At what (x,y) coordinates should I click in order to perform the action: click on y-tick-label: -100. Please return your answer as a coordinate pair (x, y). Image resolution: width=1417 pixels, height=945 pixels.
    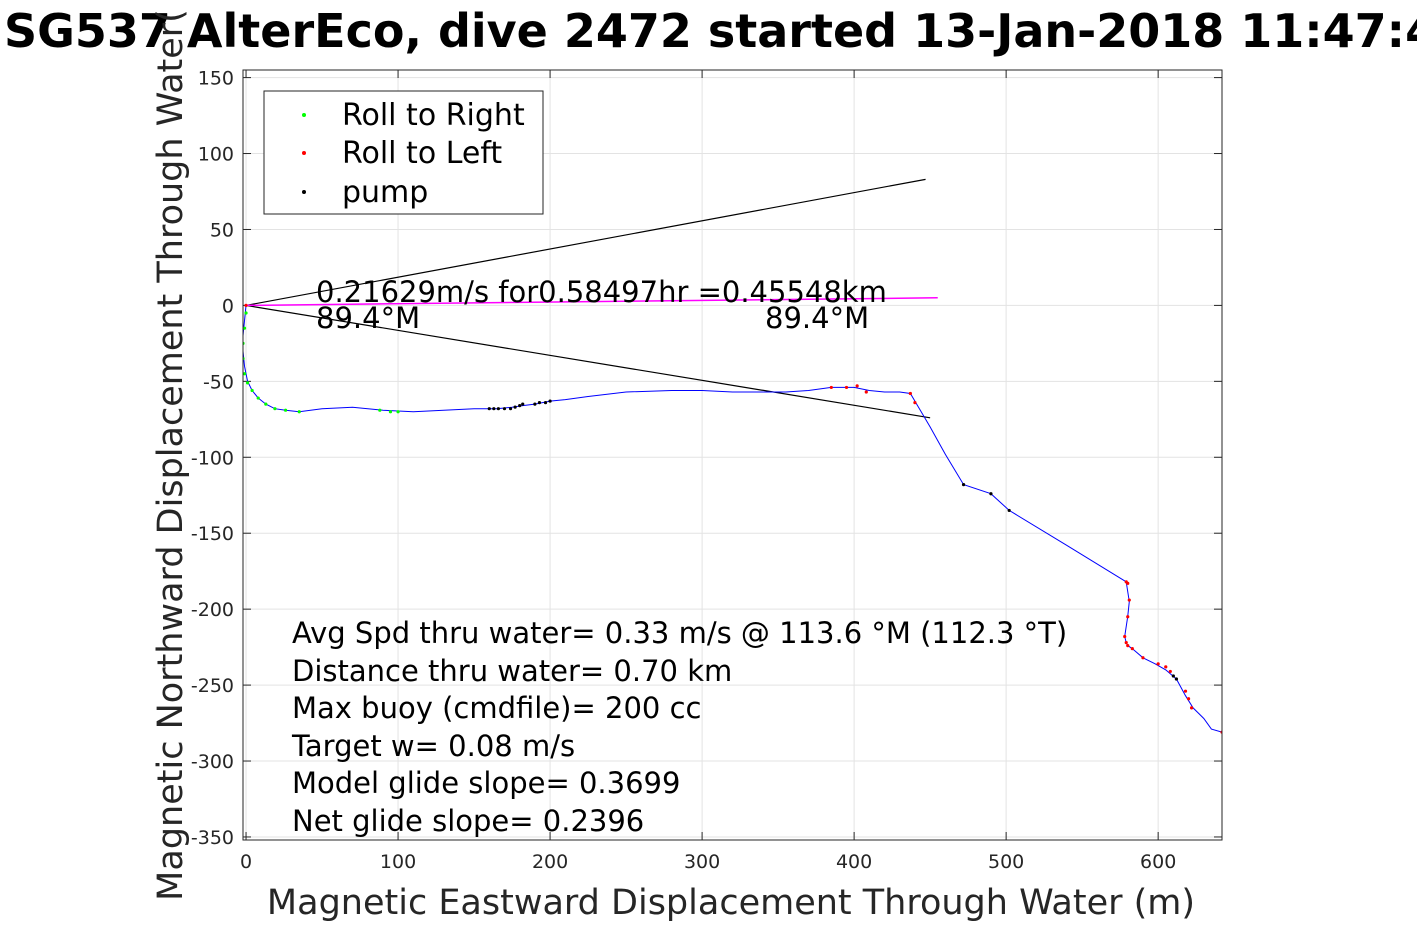
    Looking at the image, I should click on (212, 458).